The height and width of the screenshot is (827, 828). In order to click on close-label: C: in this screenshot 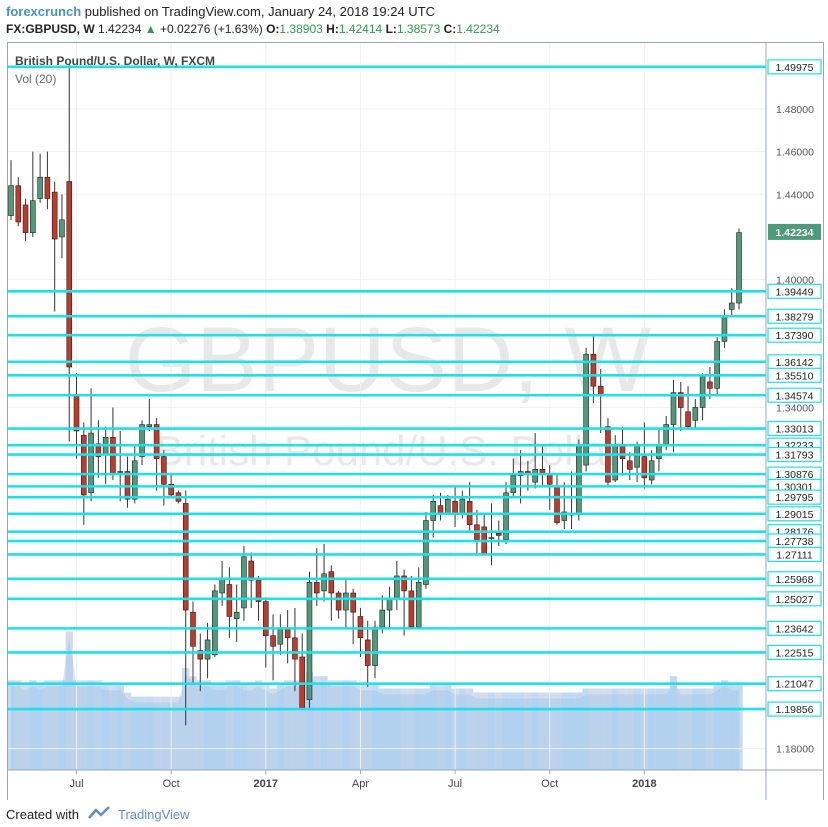, I will do `click(450, 29)`.